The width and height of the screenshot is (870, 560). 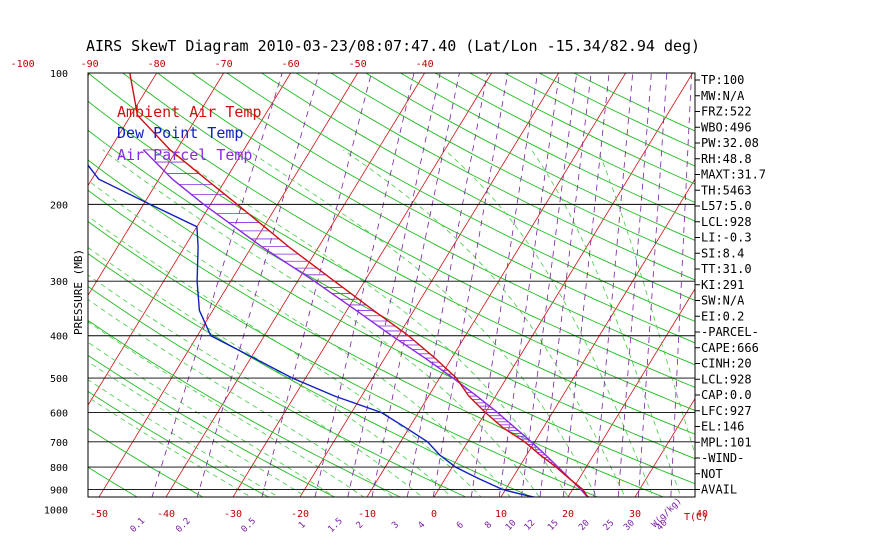 I want to click on top-temp-tick-label: -60, so click(x=291, y=64).